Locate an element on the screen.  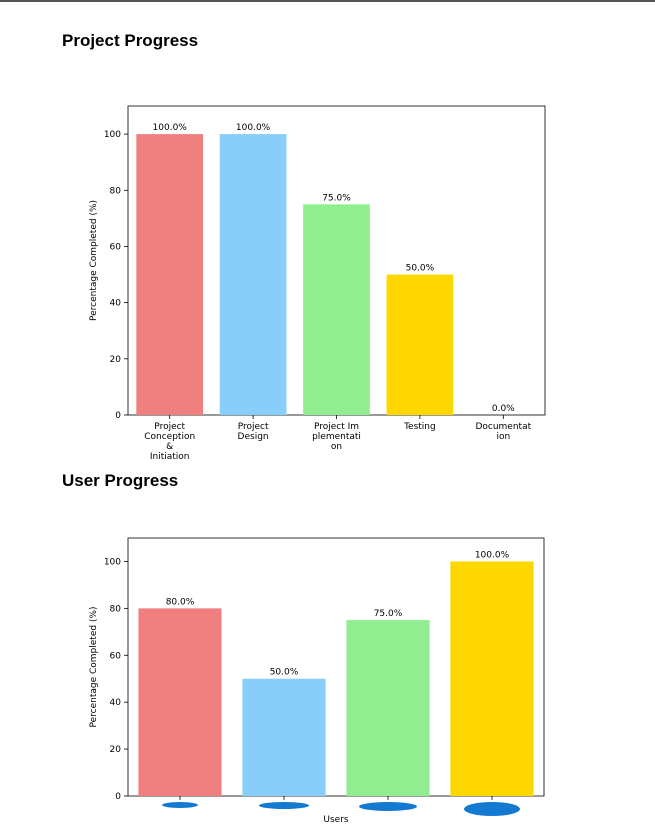
x-tick-label: & is located at coordinates (169, 447).